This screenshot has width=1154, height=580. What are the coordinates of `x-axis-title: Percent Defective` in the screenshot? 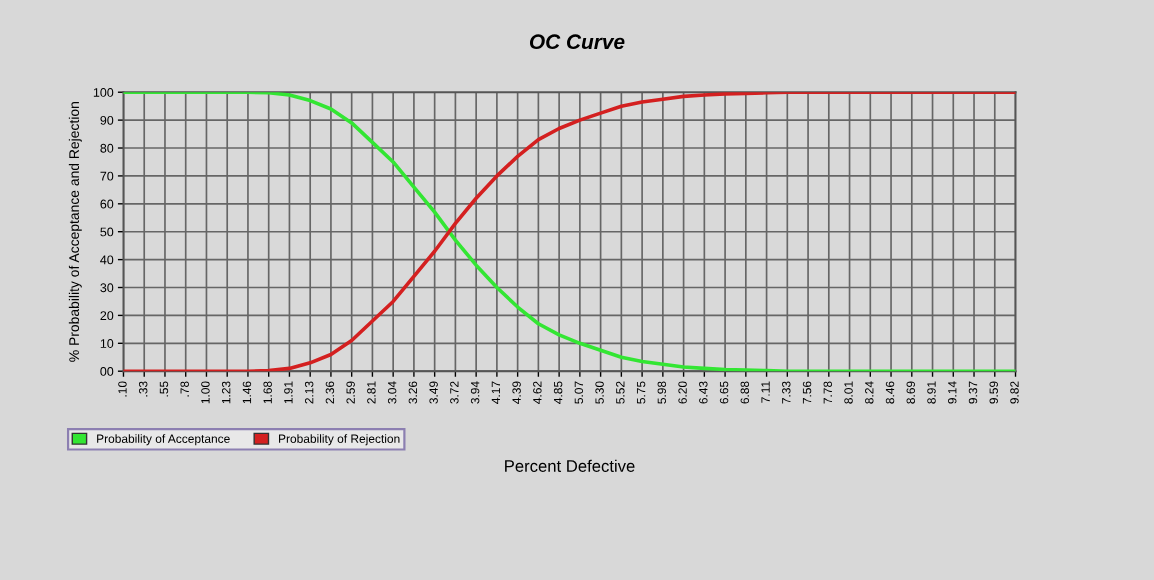 It's located at (570, 465).